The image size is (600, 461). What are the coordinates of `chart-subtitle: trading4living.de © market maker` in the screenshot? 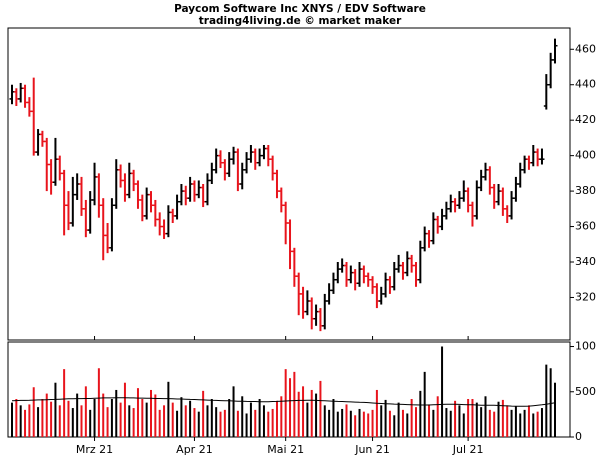 It's located at (300, 21).